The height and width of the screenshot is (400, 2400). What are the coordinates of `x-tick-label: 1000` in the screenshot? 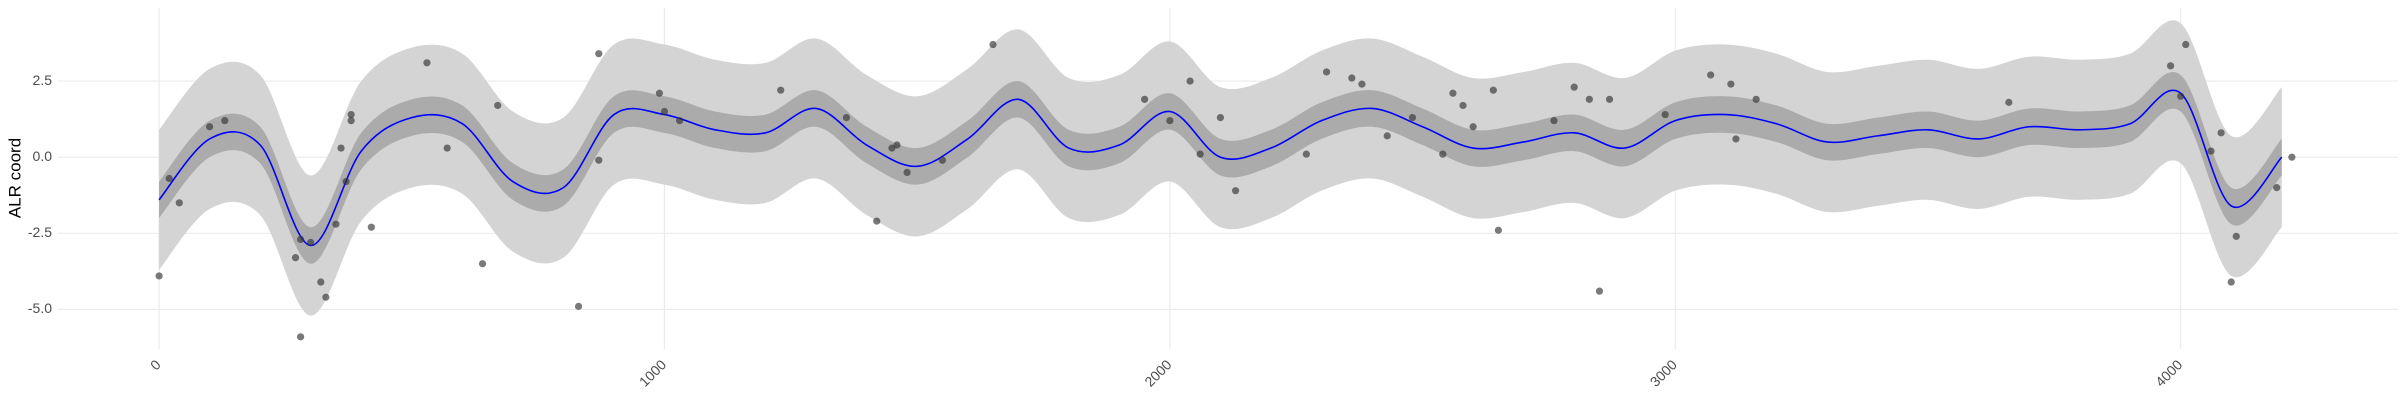 It's located at (652, 372).